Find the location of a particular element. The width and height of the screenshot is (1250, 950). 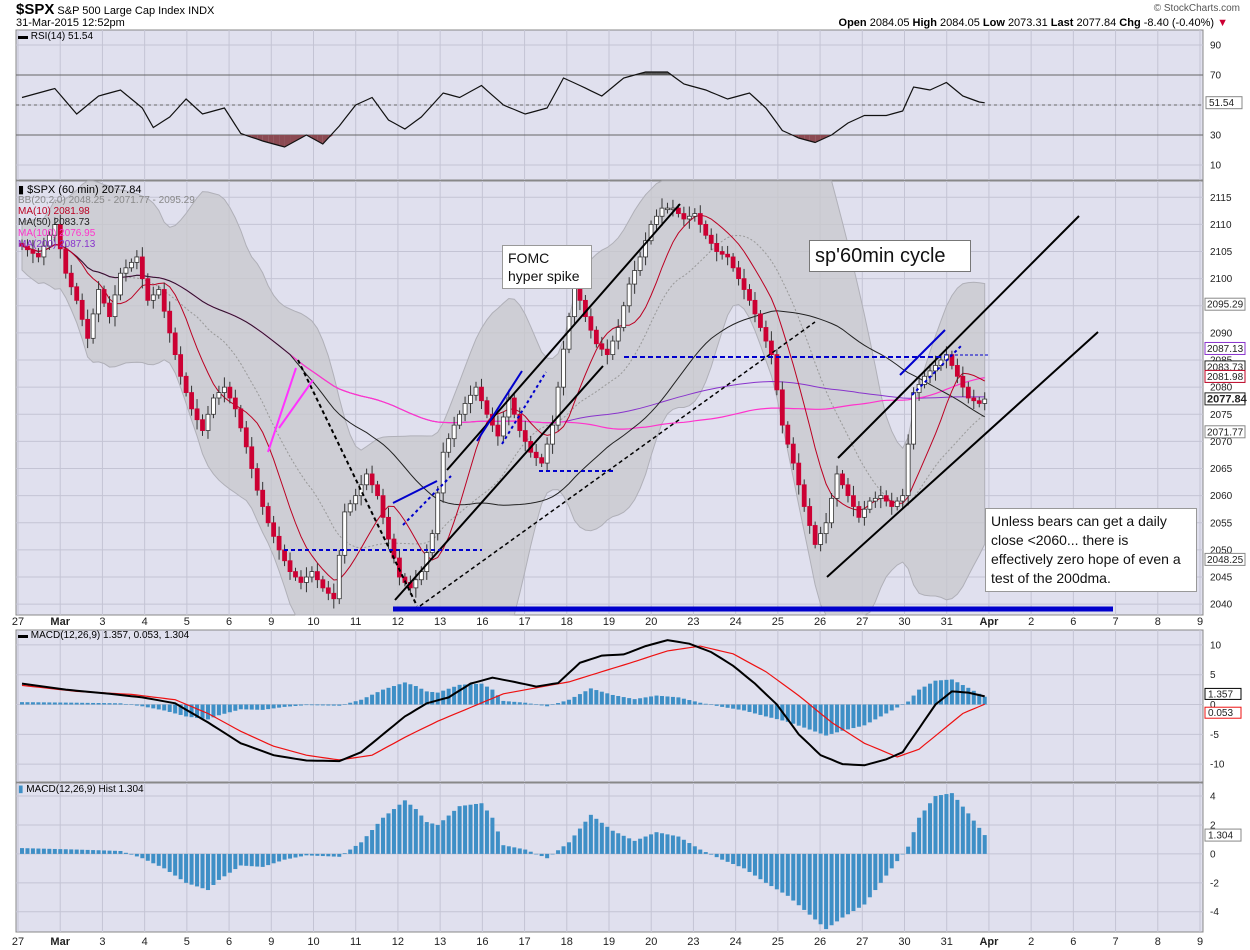

x-tick-label-bottom: 2 is located at coordinates (1031, 942).